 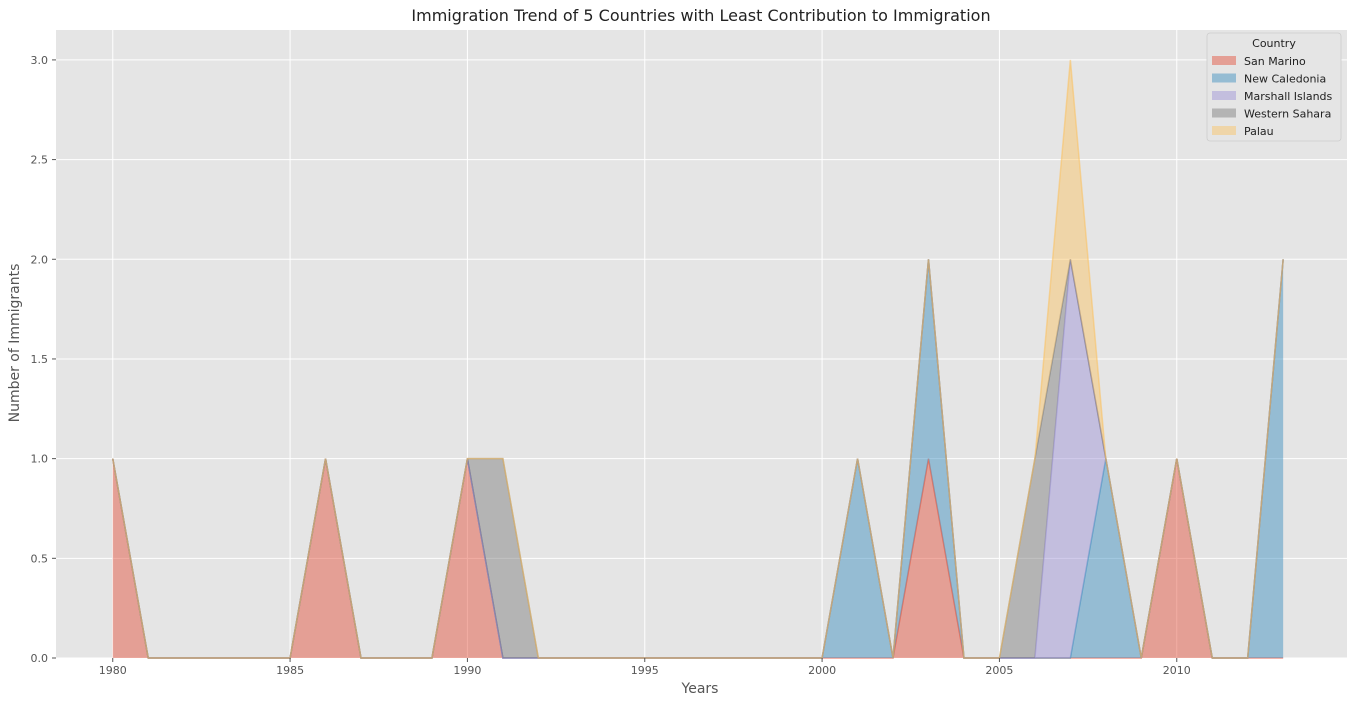 What do you see at coordinates (15, 343) in the screenshot?
I see `y-axis-label: Number of Immigrants` at bounding box center [15, 343].